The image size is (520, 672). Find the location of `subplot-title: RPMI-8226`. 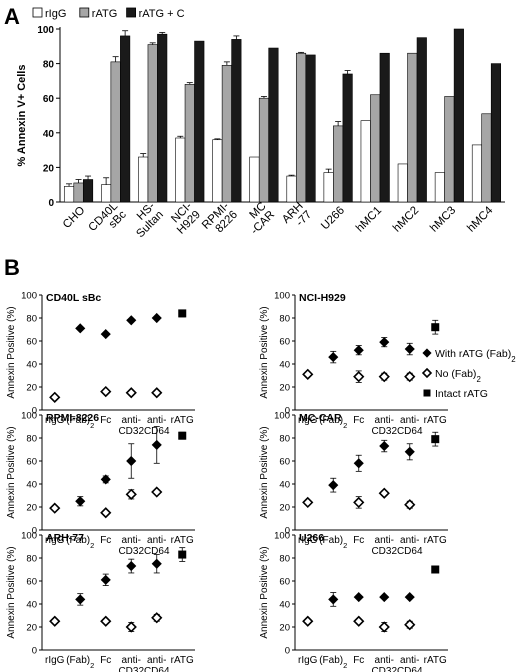

subplot-title: RPMI-8226 is located at coordinates (72, 418).